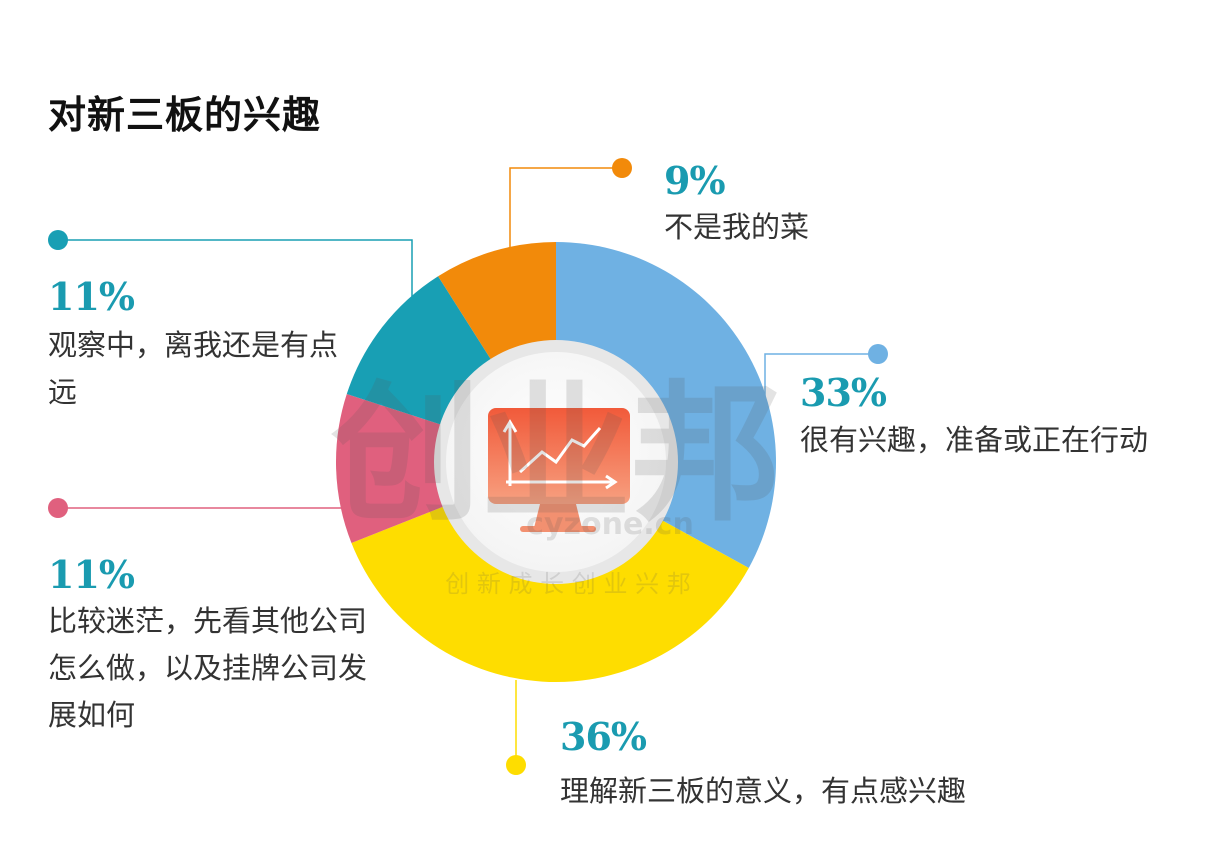  What do you see at coordinates (567, 584) in the screenshot?
I see `watermark-slogan: 创 新 成 长 创 业 兴 邦` at bounding box center [567, 584].